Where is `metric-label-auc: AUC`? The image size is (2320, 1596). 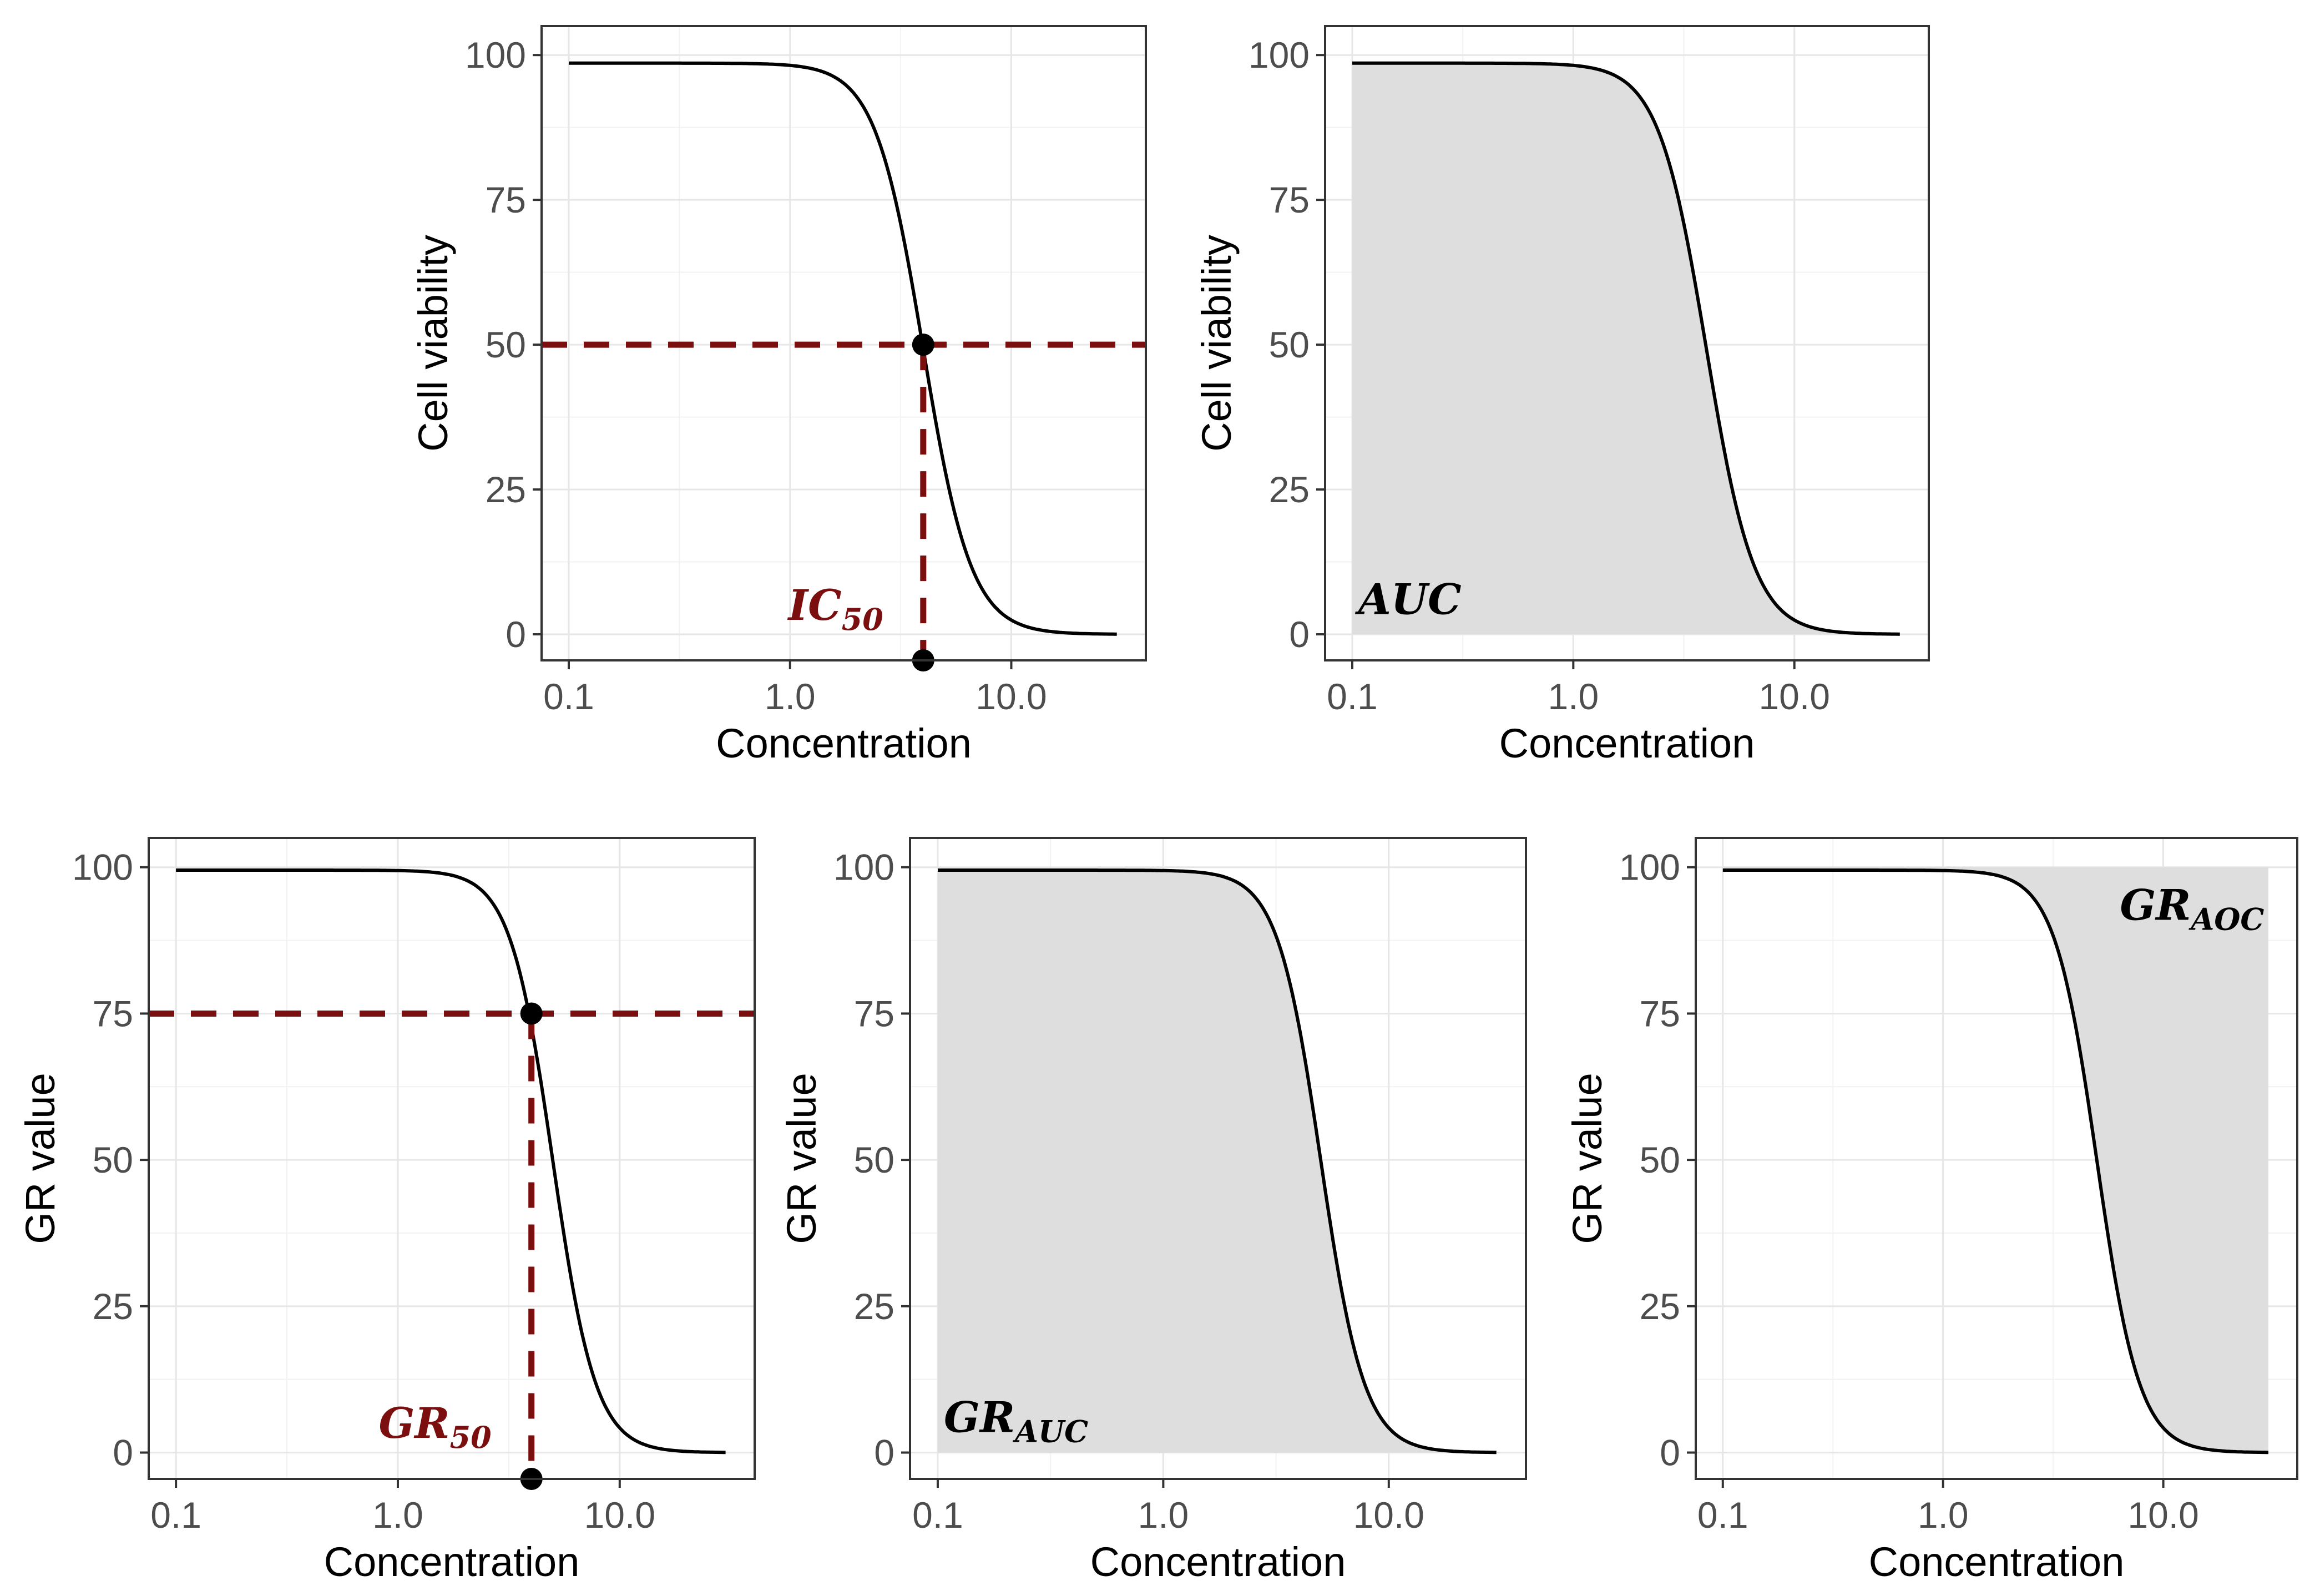 metric-label-auc: AUC is located at coordinates (1408, 599).